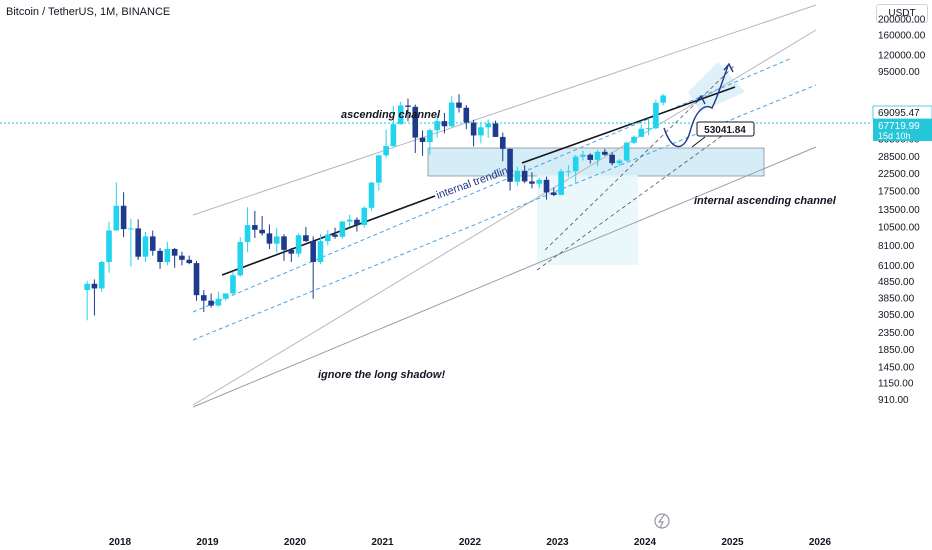 The height and width of the screenshot is (550, 932). Describe the element at coordinates (896, 282) in the screenshot. I see `price-tick-label: 4850.00` at that location.